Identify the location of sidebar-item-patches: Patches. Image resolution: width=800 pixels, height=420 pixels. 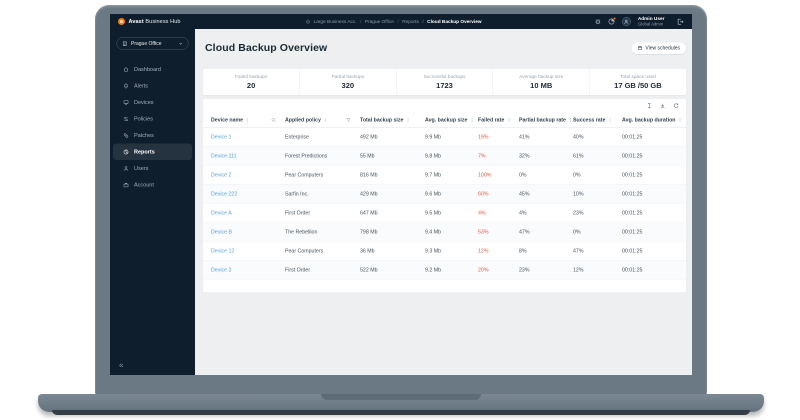
(152, 135).